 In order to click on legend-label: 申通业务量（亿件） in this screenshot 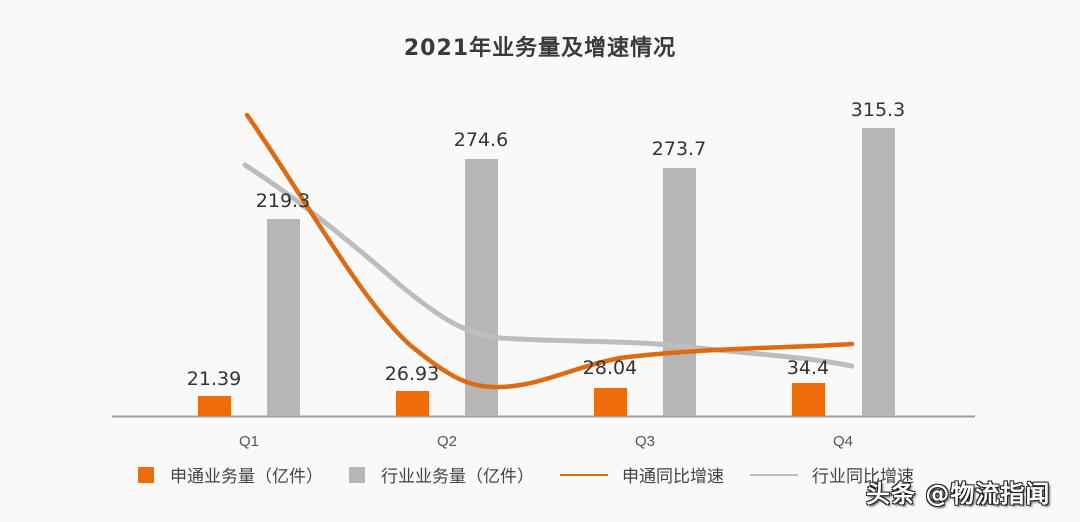, I will do `click(246, 477)`.